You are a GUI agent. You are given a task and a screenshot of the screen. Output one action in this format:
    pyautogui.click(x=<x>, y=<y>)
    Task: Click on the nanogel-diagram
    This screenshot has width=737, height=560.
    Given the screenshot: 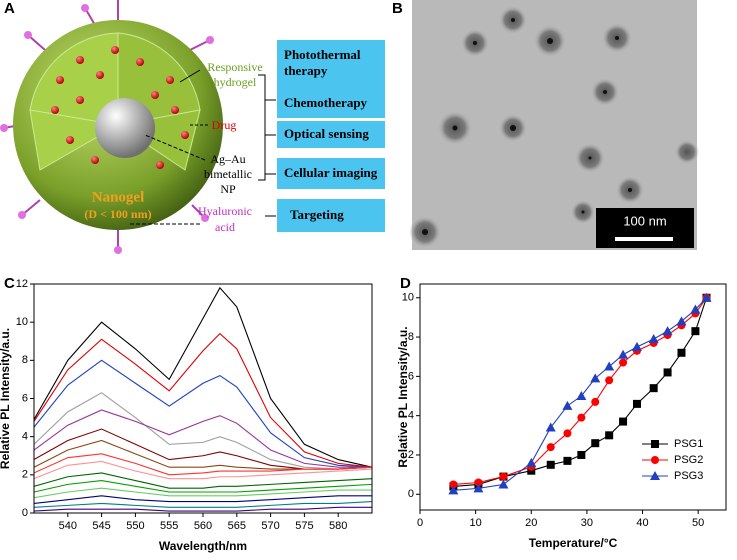 What is the action you would take?
    pyautogui.click(x=107, y=126)
    